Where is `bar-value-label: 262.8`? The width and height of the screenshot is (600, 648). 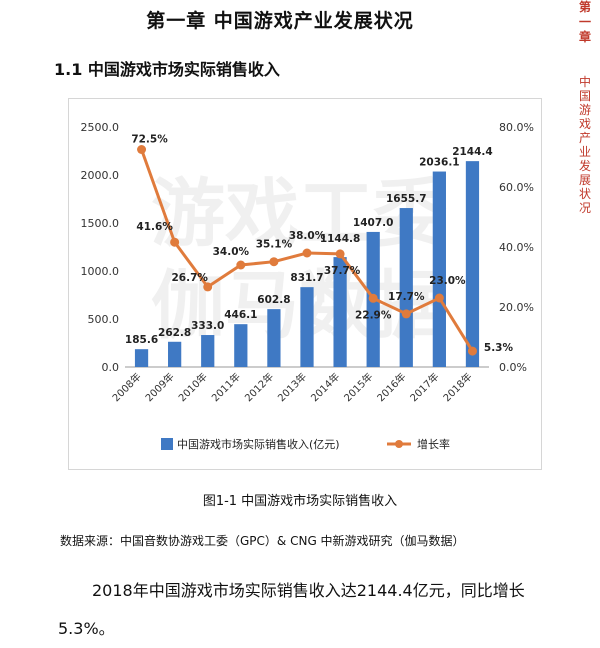 bar-value-label: 262.8 is located at coordinates (174, 333).